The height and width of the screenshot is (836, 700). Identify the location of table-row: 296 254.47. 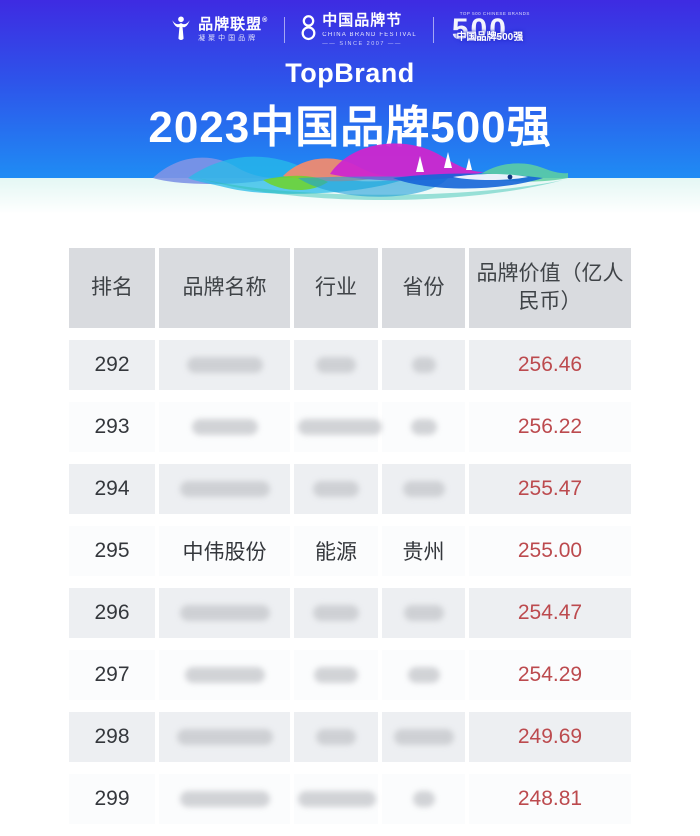
(350, 613).